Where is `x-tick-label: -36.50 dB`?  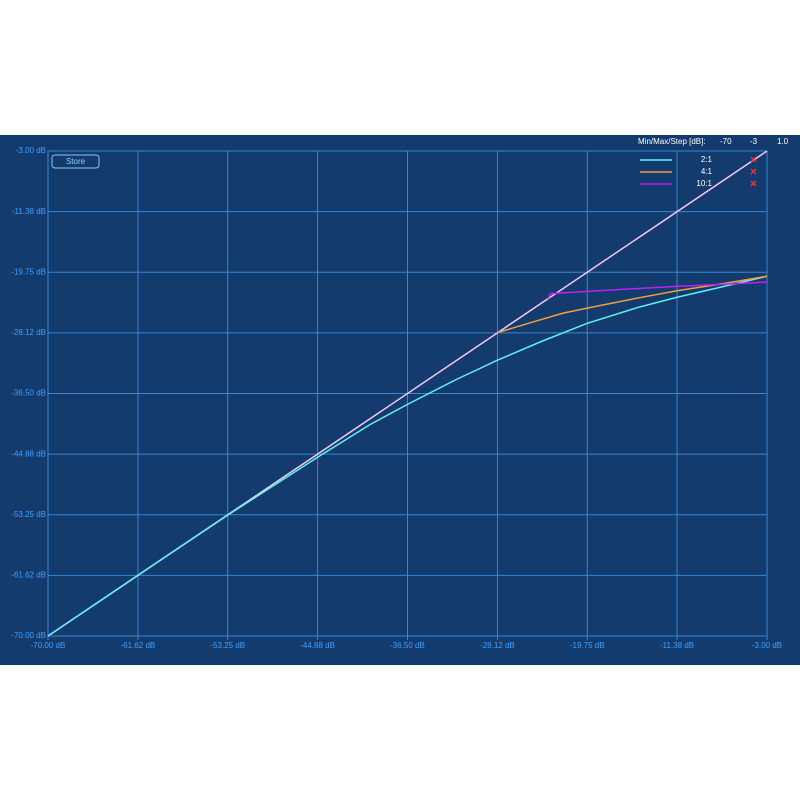 x-tick-label: -36.50 dB is located at coordinates (407, 645).